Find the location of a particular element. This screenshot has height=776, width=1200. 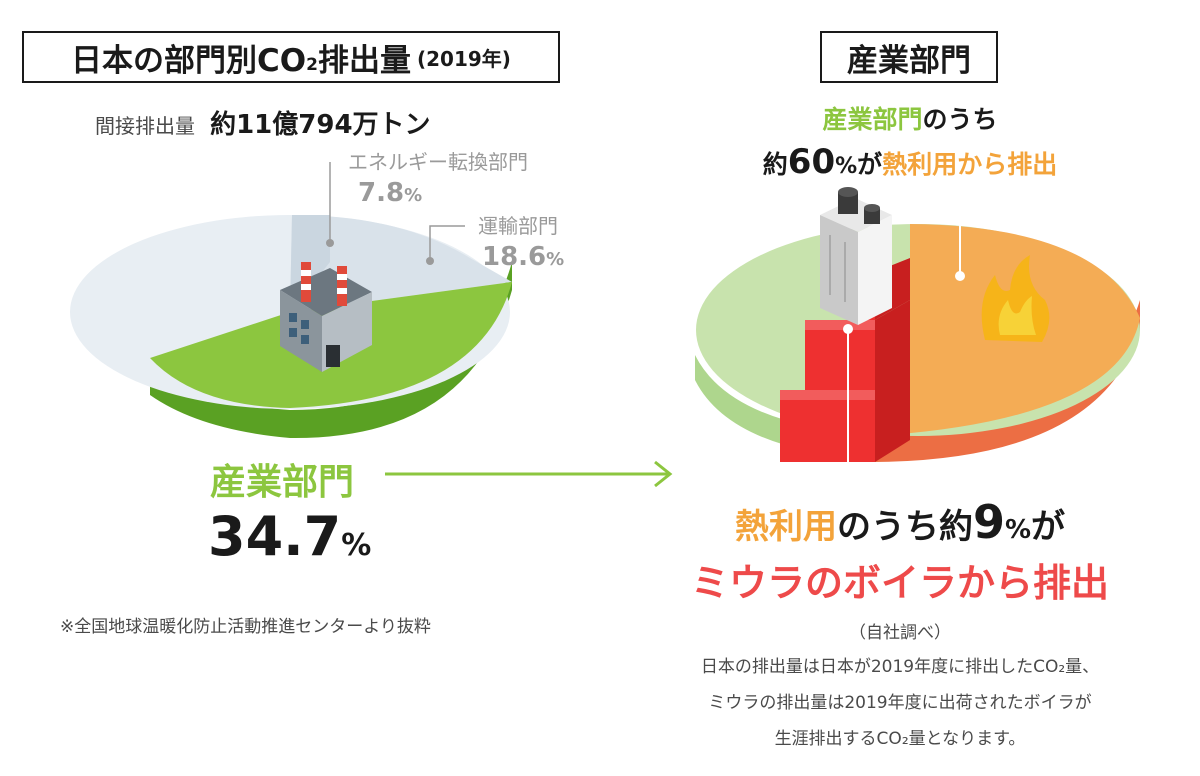

heat-caption-number: 60 is located at coordinates (811, 162).